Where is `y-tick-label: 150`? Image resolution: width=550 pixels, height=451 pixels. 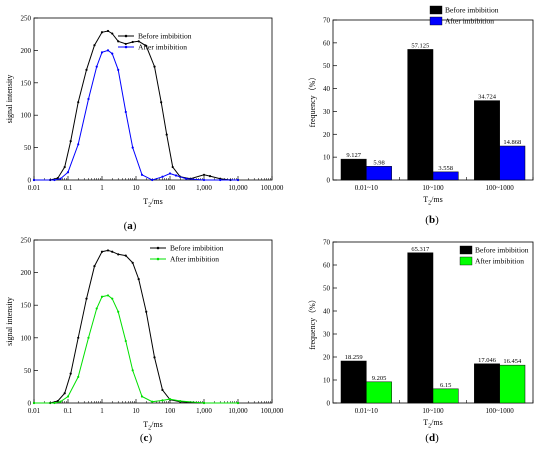
y-tick-label: 150 is located at coordinates (26, 83).